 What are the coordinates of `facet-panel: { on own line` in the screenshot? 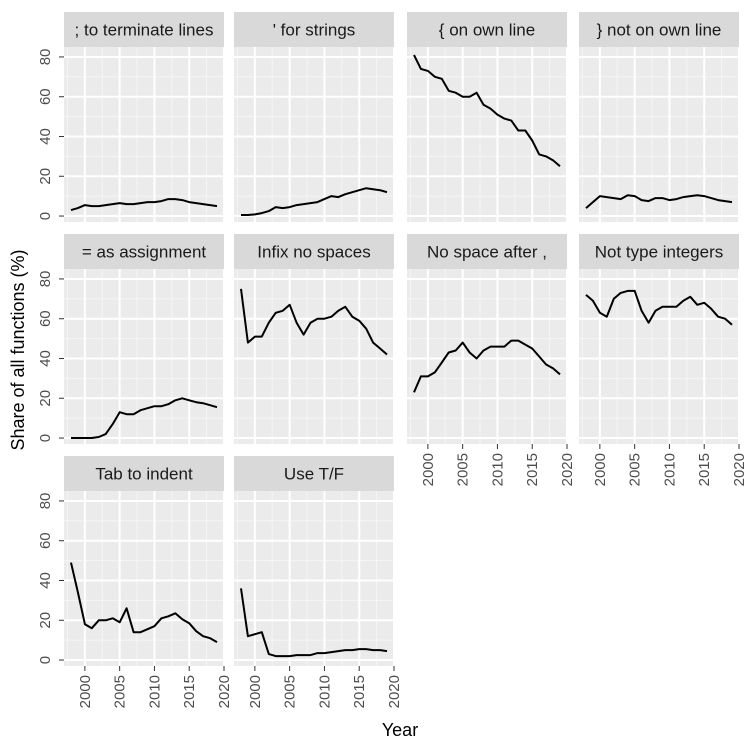 It's located at (487, 117).